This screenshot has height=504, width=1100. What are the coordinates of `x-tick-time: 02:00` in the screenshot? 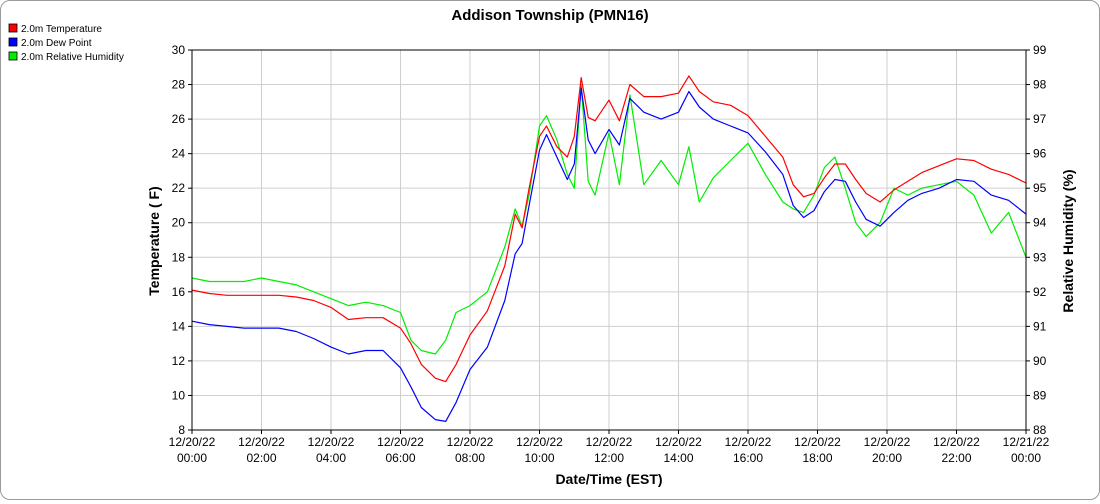 It's located at (261, 458).